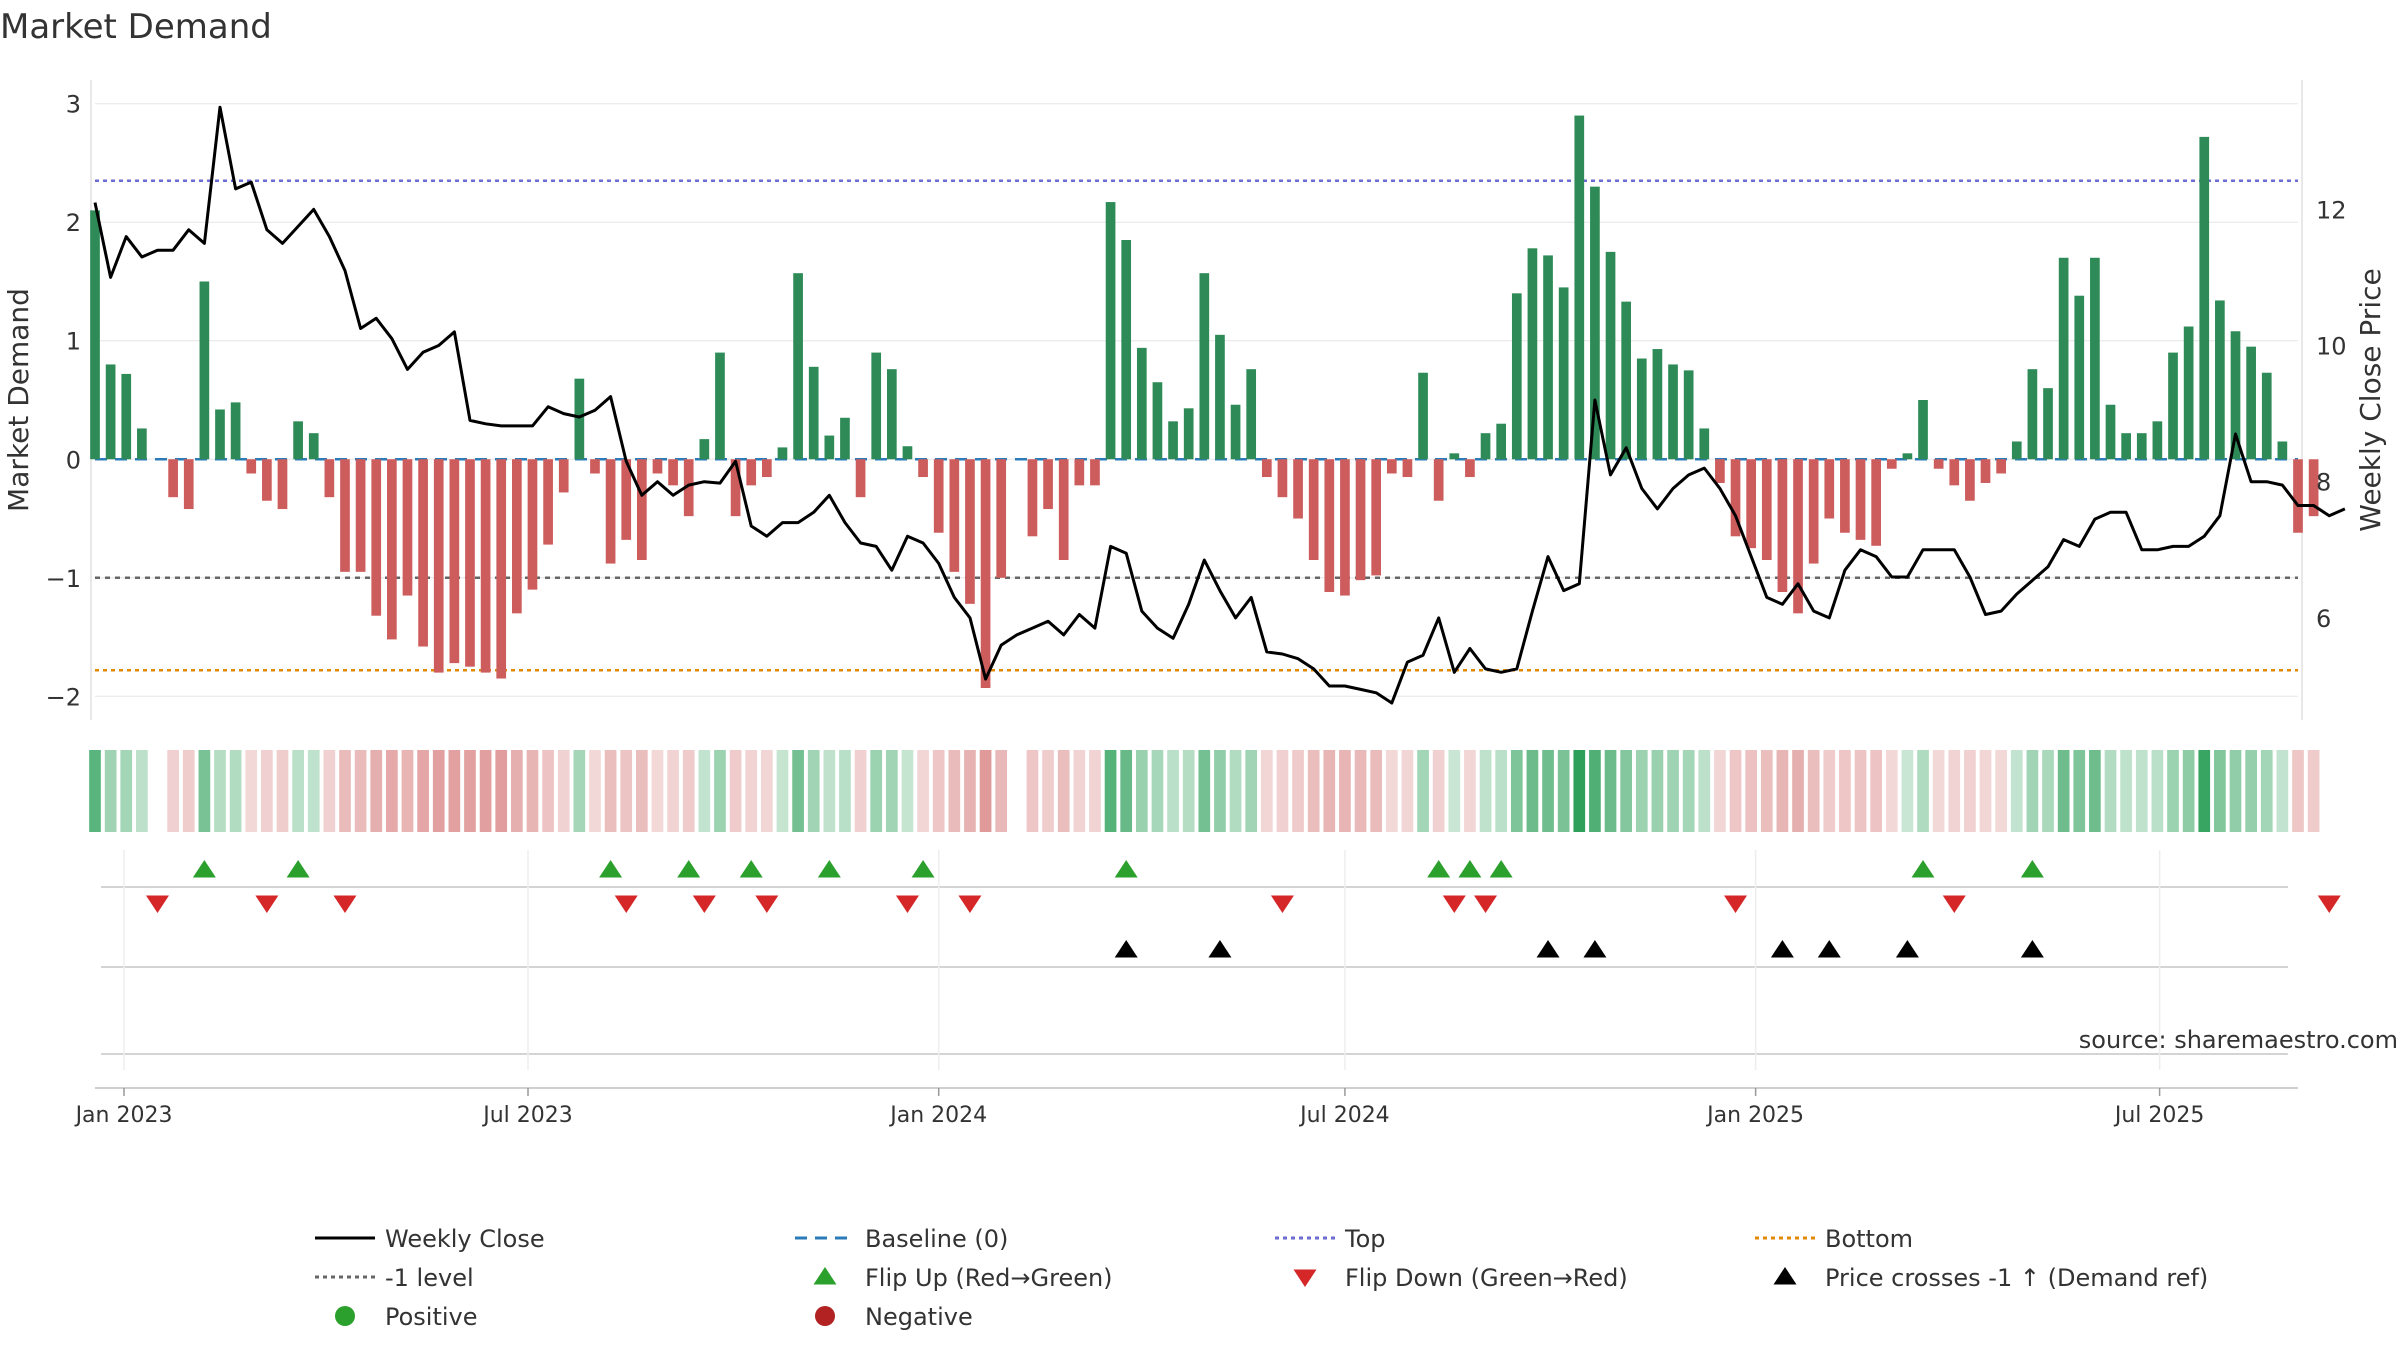 The width and height of the screenshot is (2400, 1350). What do you see at coordinates (1869, 1239) in the screenshot?
I see `legend-bottom-label: Bottom` at bounding box center [1869, 1239].